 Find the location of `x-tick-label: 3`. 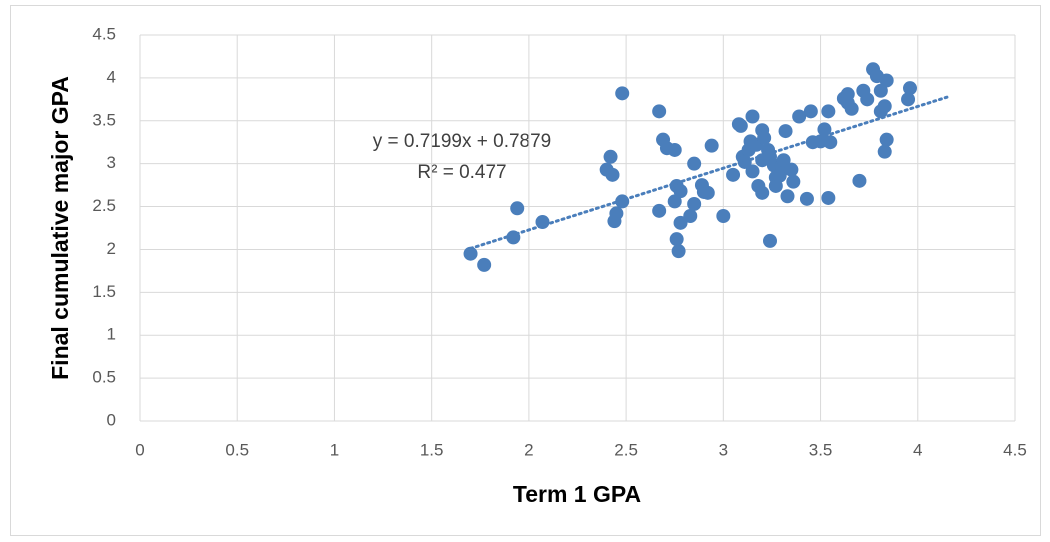

x-tick-label: 3 is located at coordinates (723, 449).